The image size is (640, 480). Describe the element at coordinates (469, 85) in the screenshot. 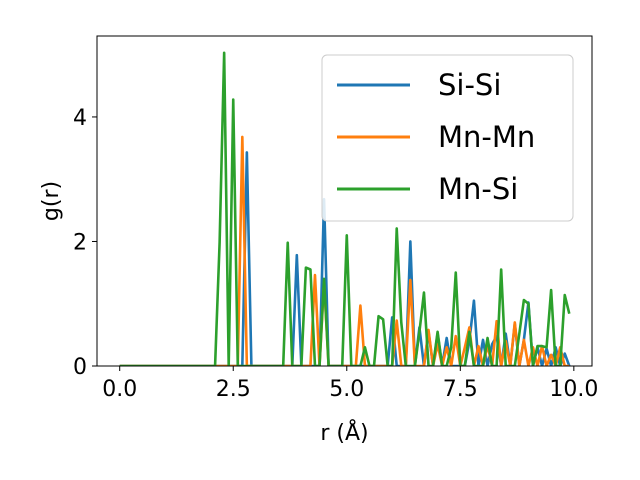

I see `legend-label-si-si: Si-Si` at that location.